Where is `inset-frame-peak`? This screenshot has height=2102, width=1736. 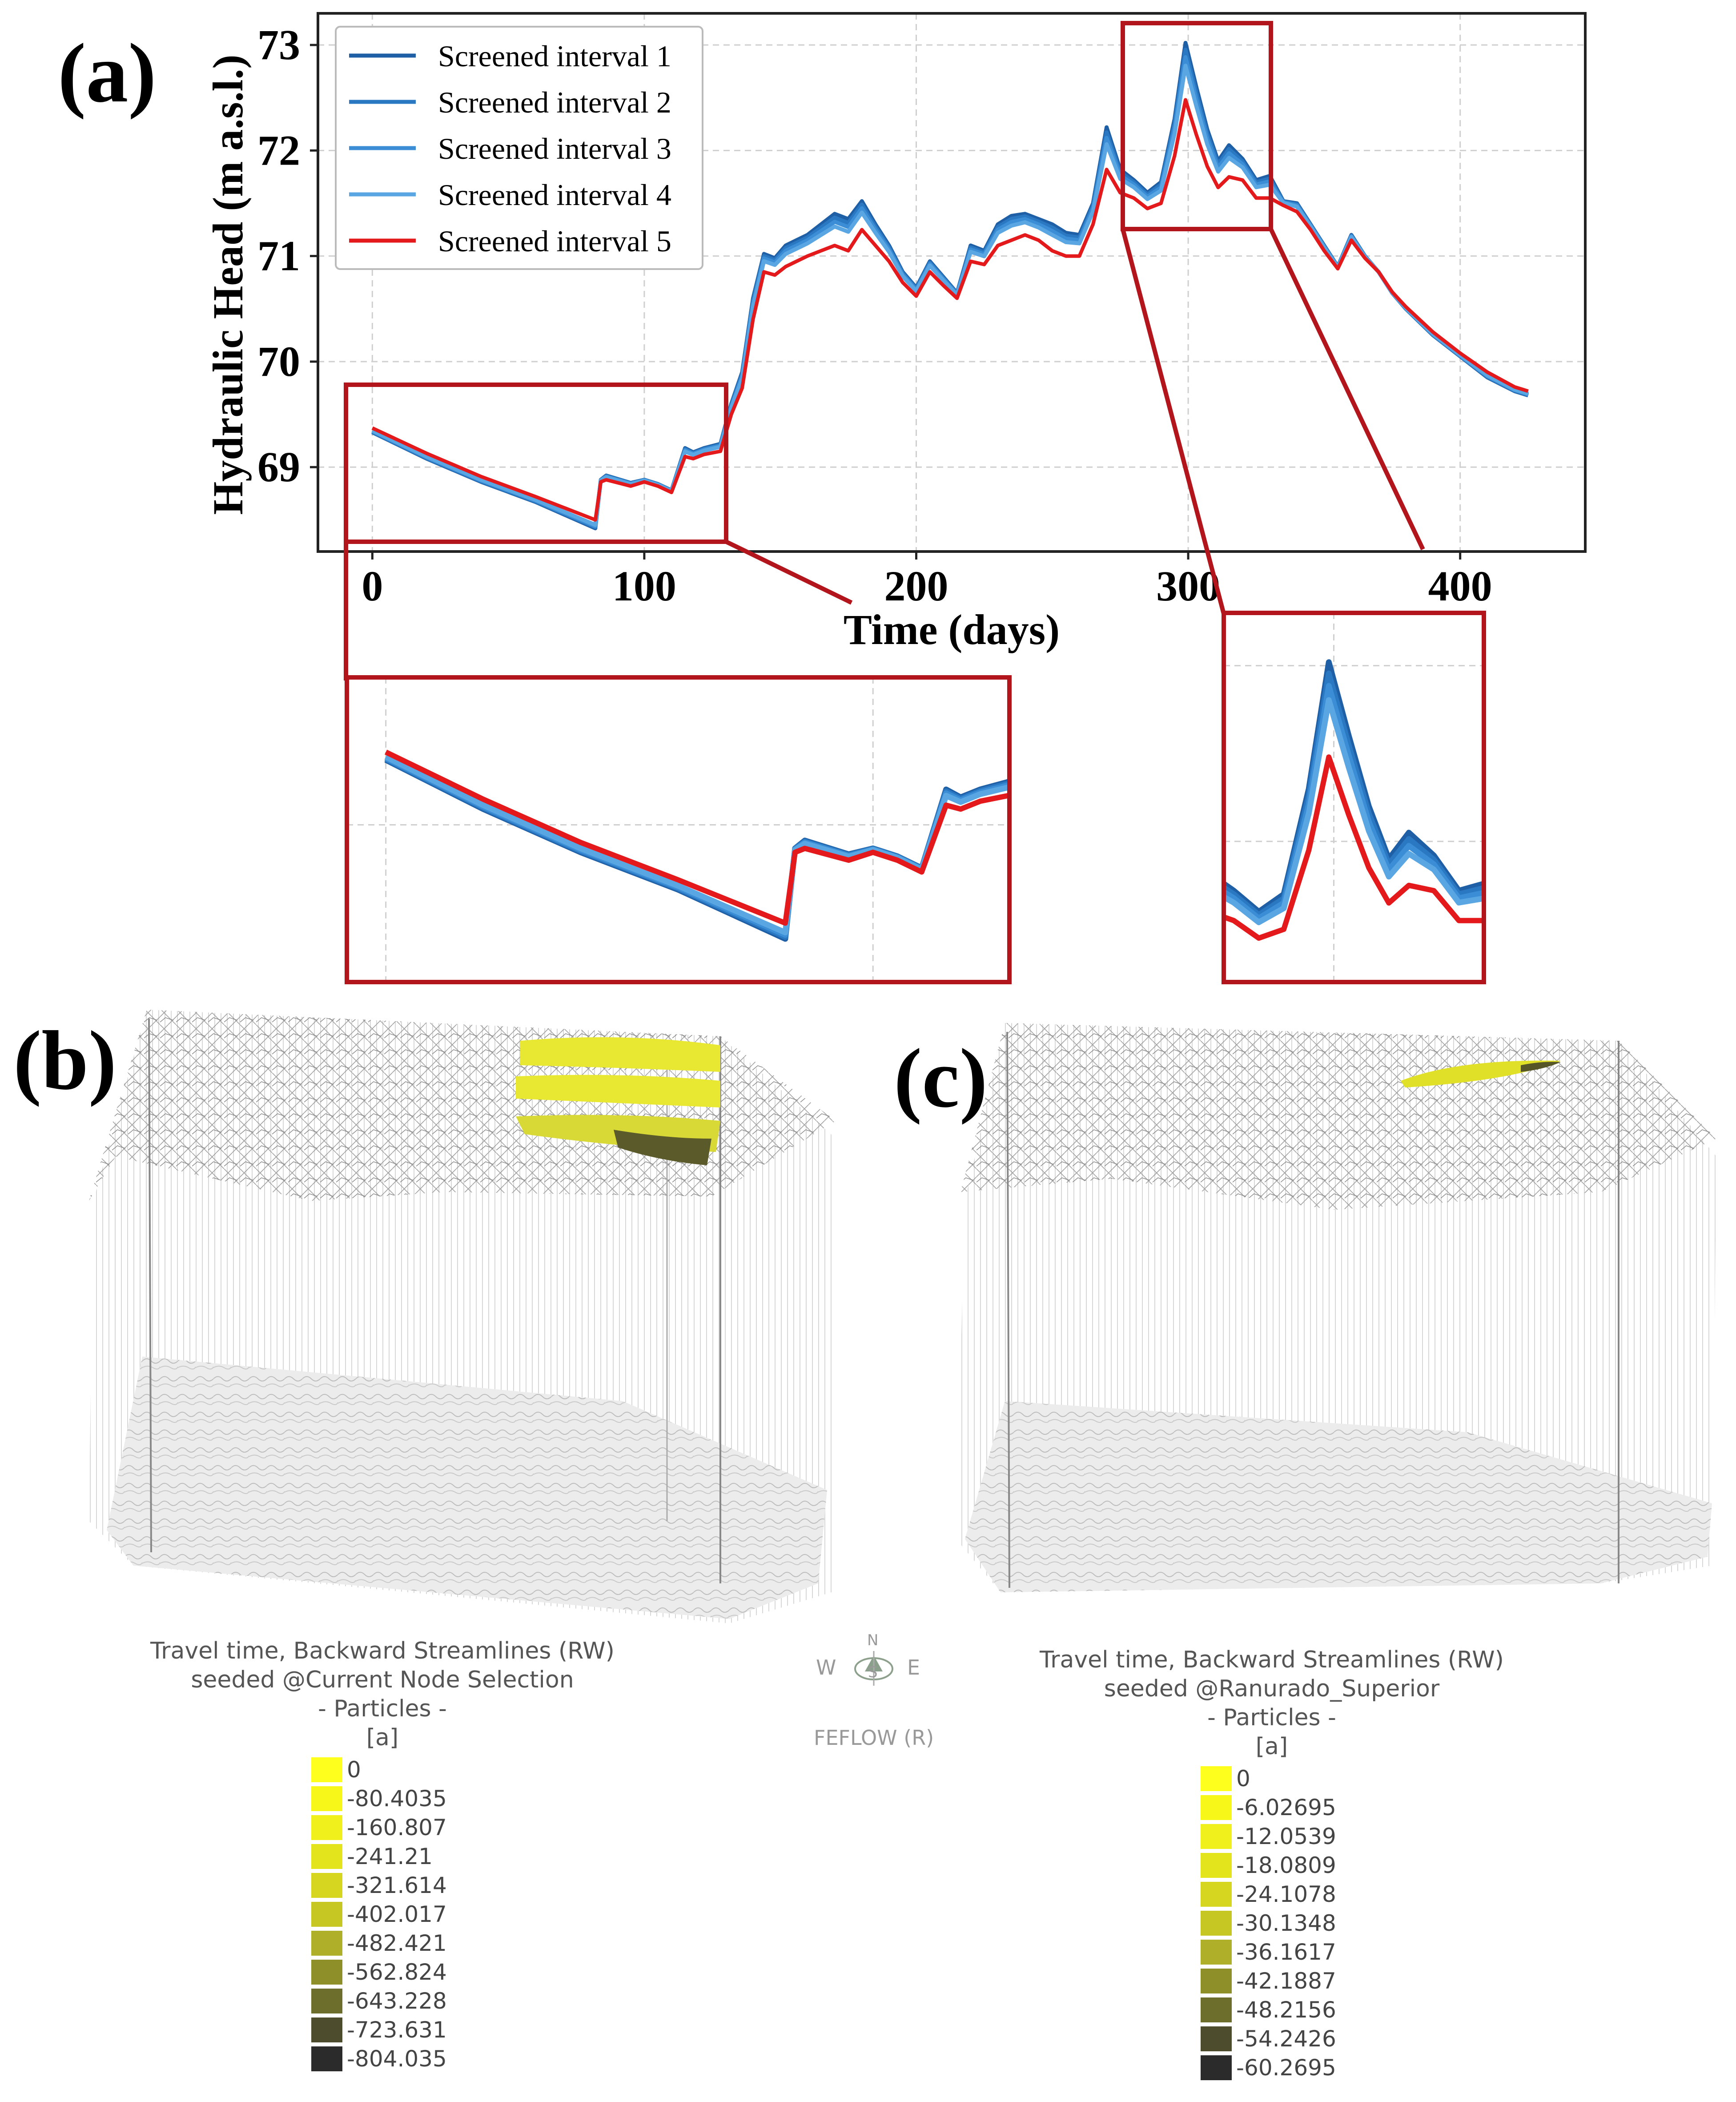
inset-frame-peak is located at coordinates (1354, 798).